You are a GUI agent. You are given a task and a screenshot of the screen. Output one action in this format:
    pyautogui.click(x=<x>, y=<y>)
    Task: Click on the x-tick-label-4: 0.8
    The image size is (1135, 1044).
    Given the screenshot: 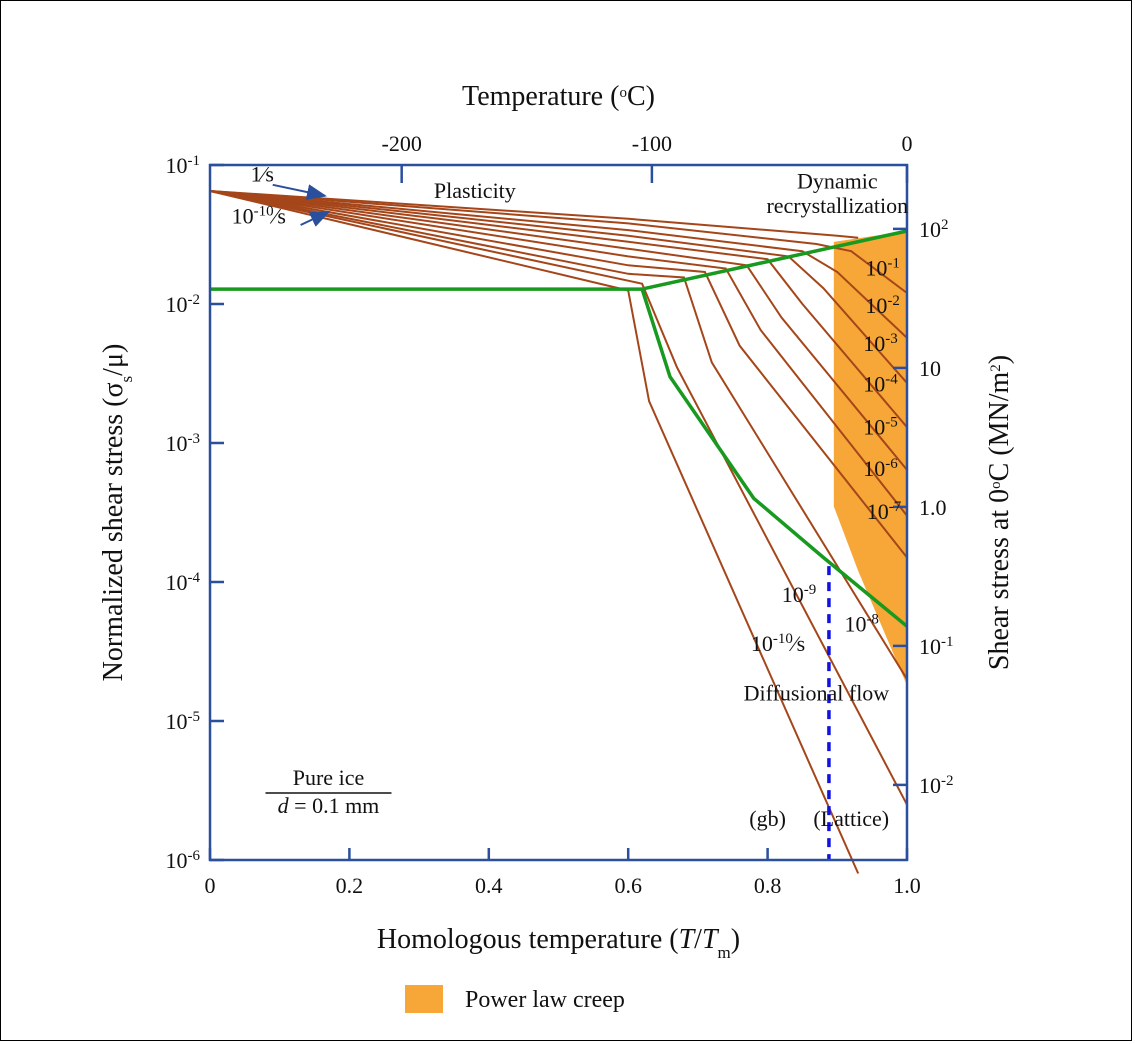 What is the action you would take?
    pyautogui.click(x=768, y=885)
    